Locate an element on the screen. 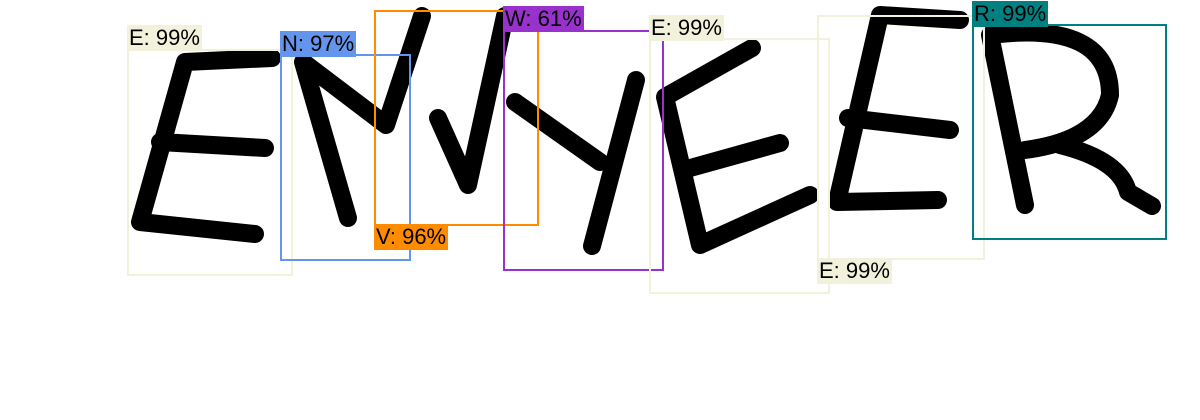 The width and height of the screenshot is (1200, 420). bbox-w is located at coordinates (583, 150).